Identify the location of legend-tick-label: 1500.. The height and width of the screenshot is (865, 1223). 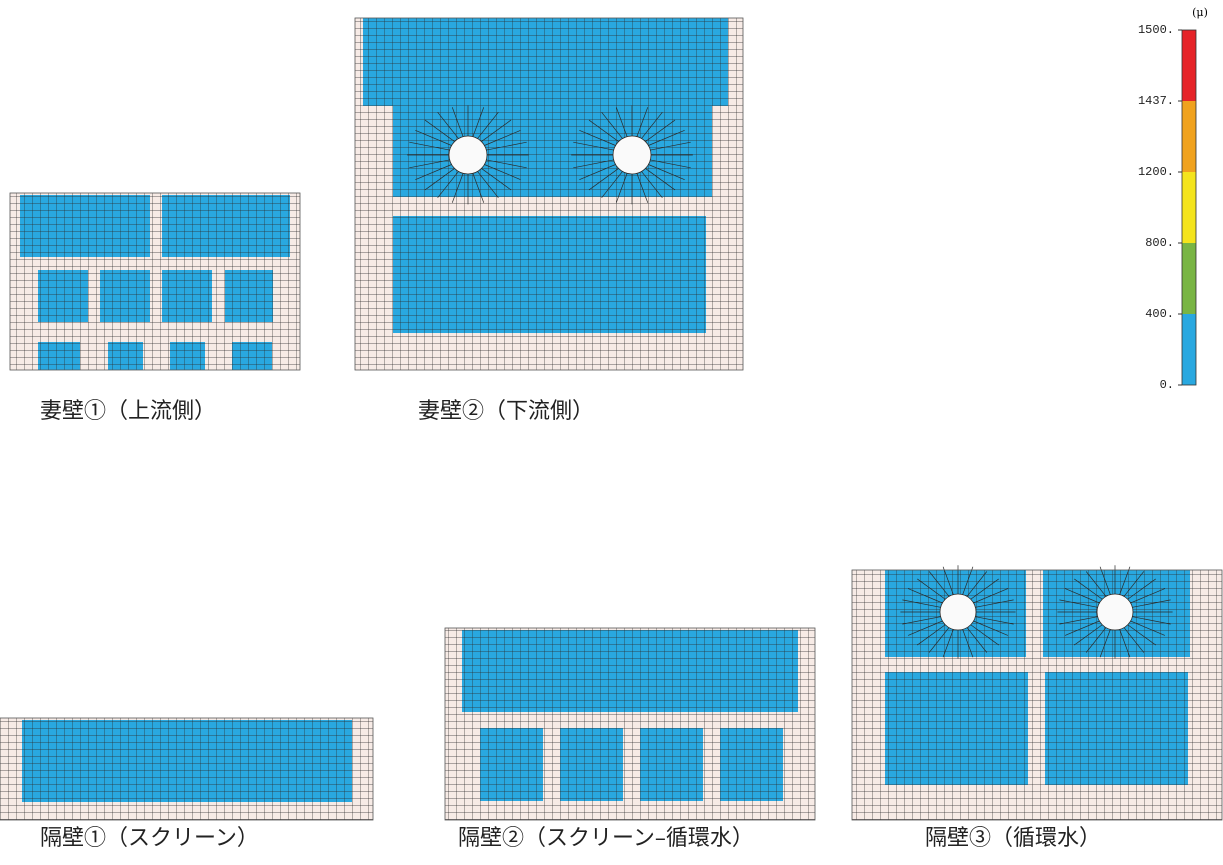
(1156, 30).